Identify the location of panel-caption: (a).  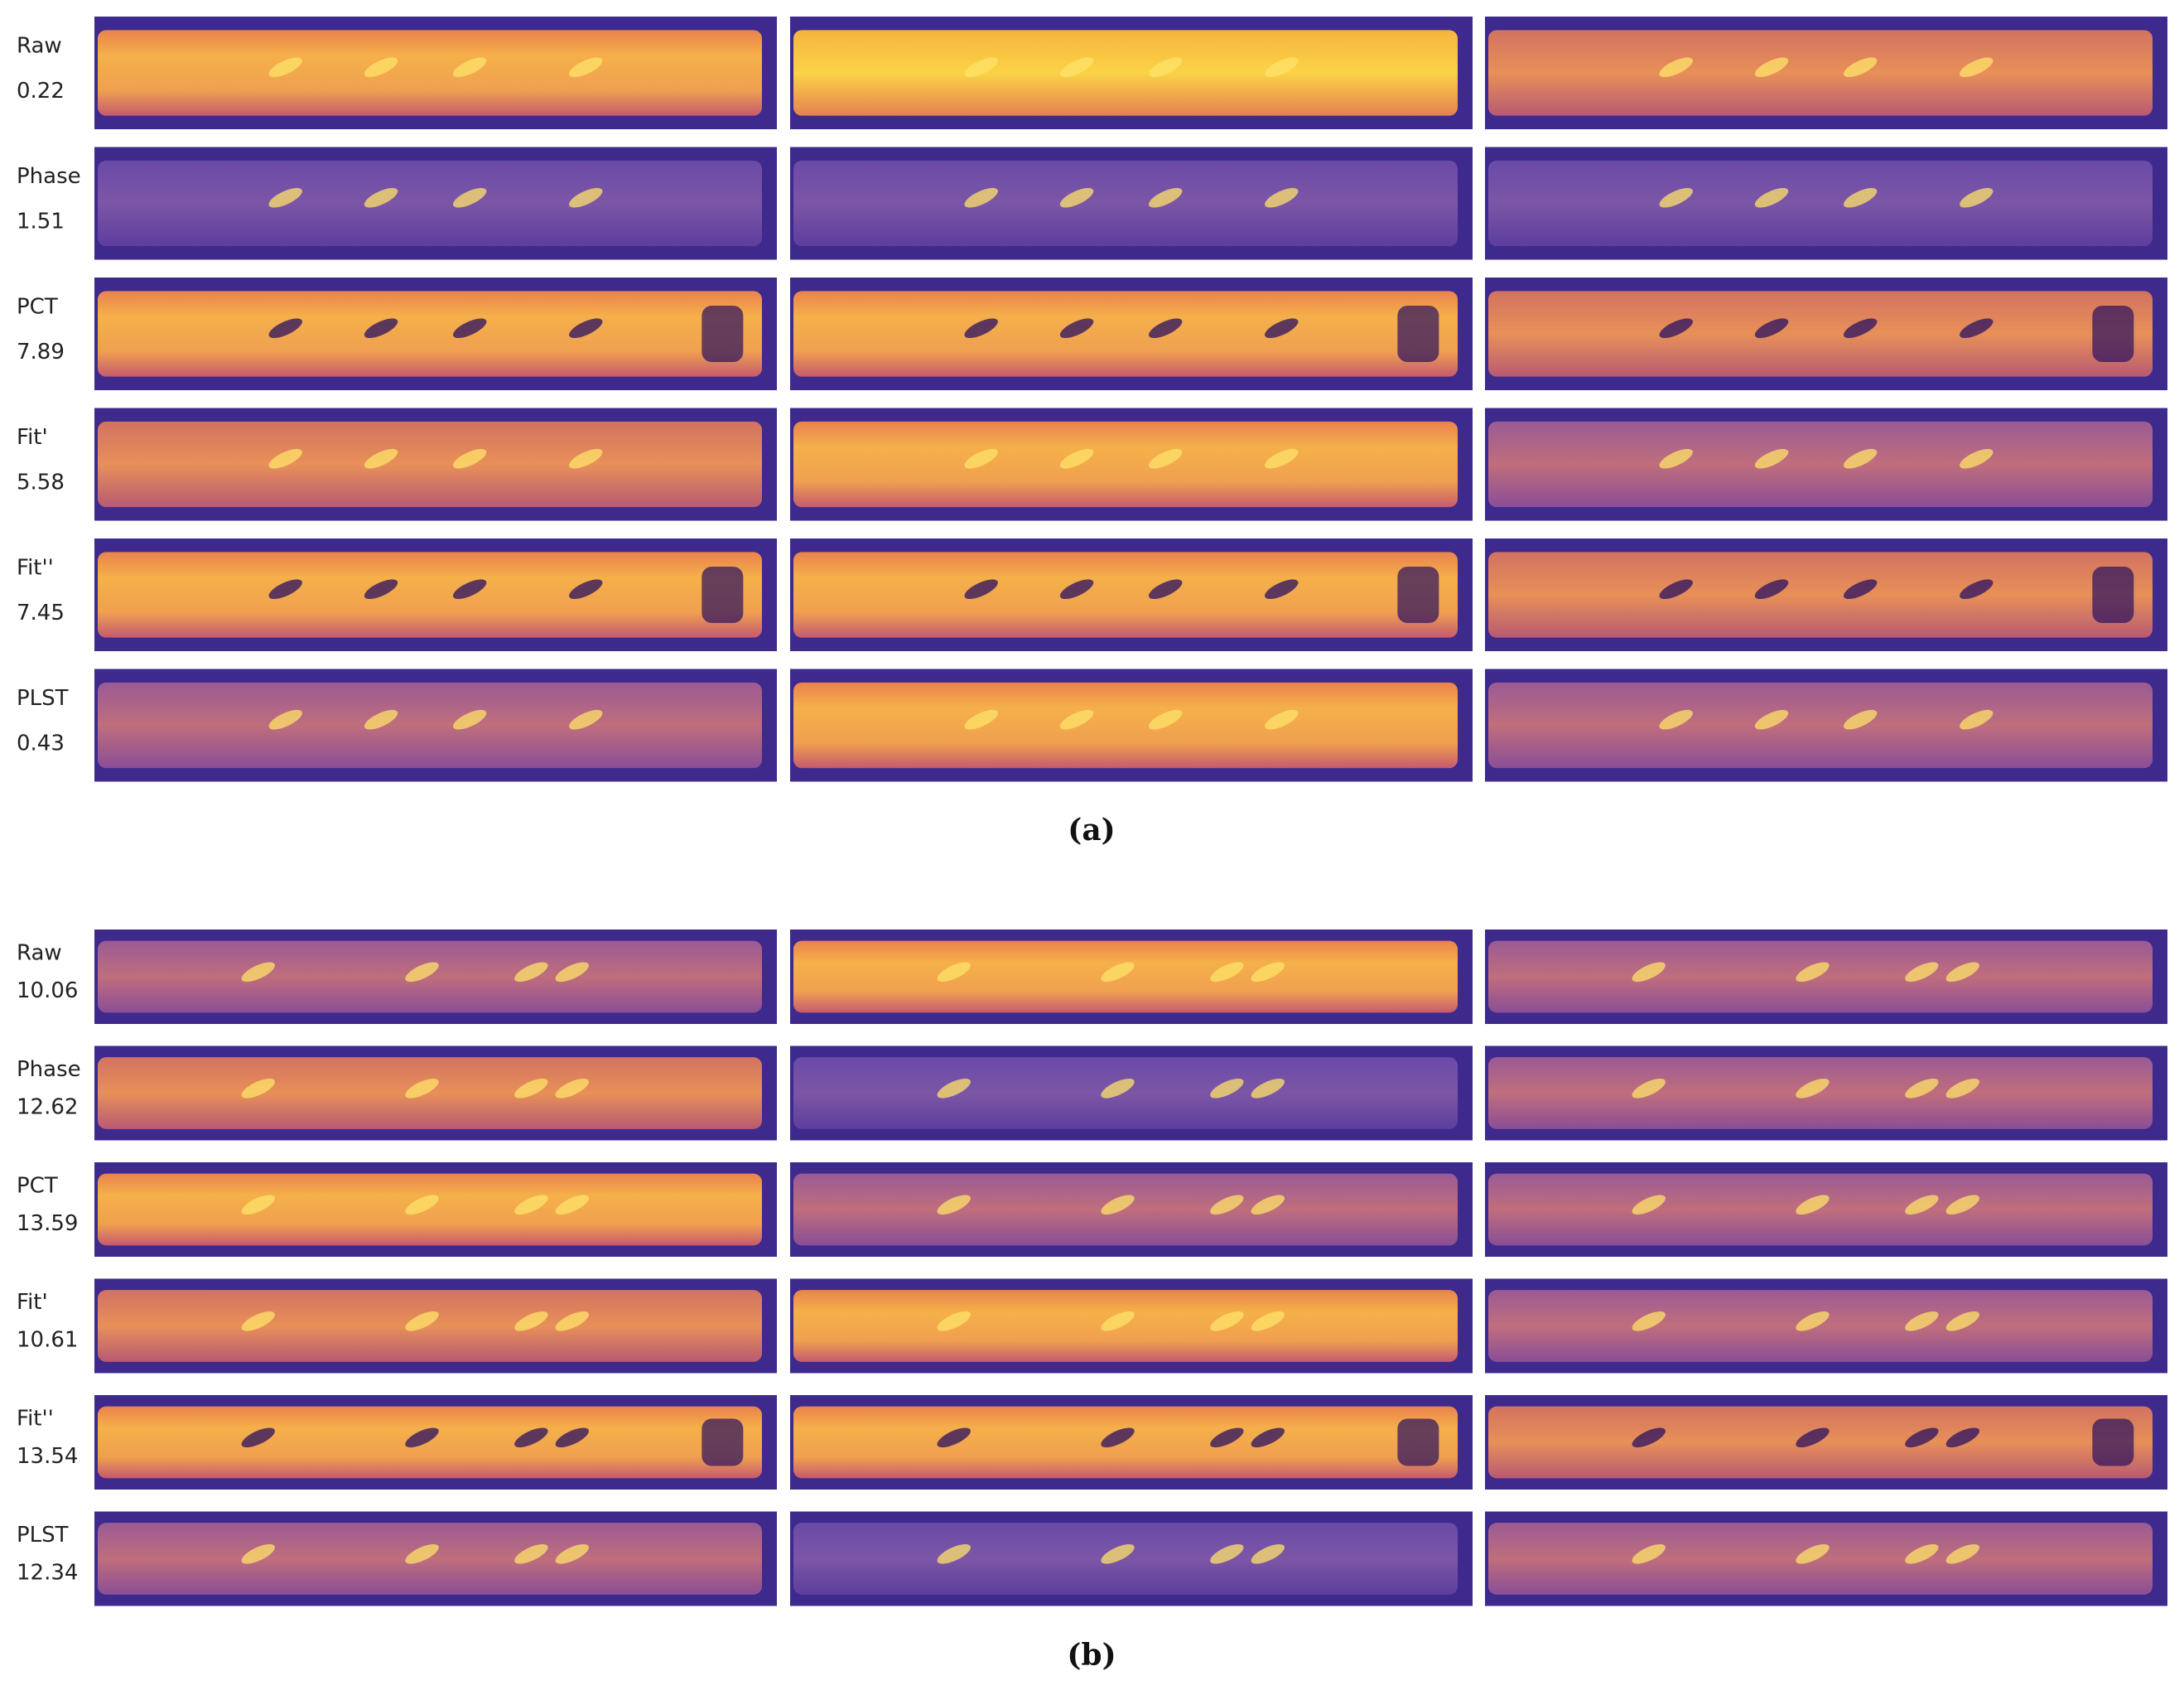
(1091, 830).